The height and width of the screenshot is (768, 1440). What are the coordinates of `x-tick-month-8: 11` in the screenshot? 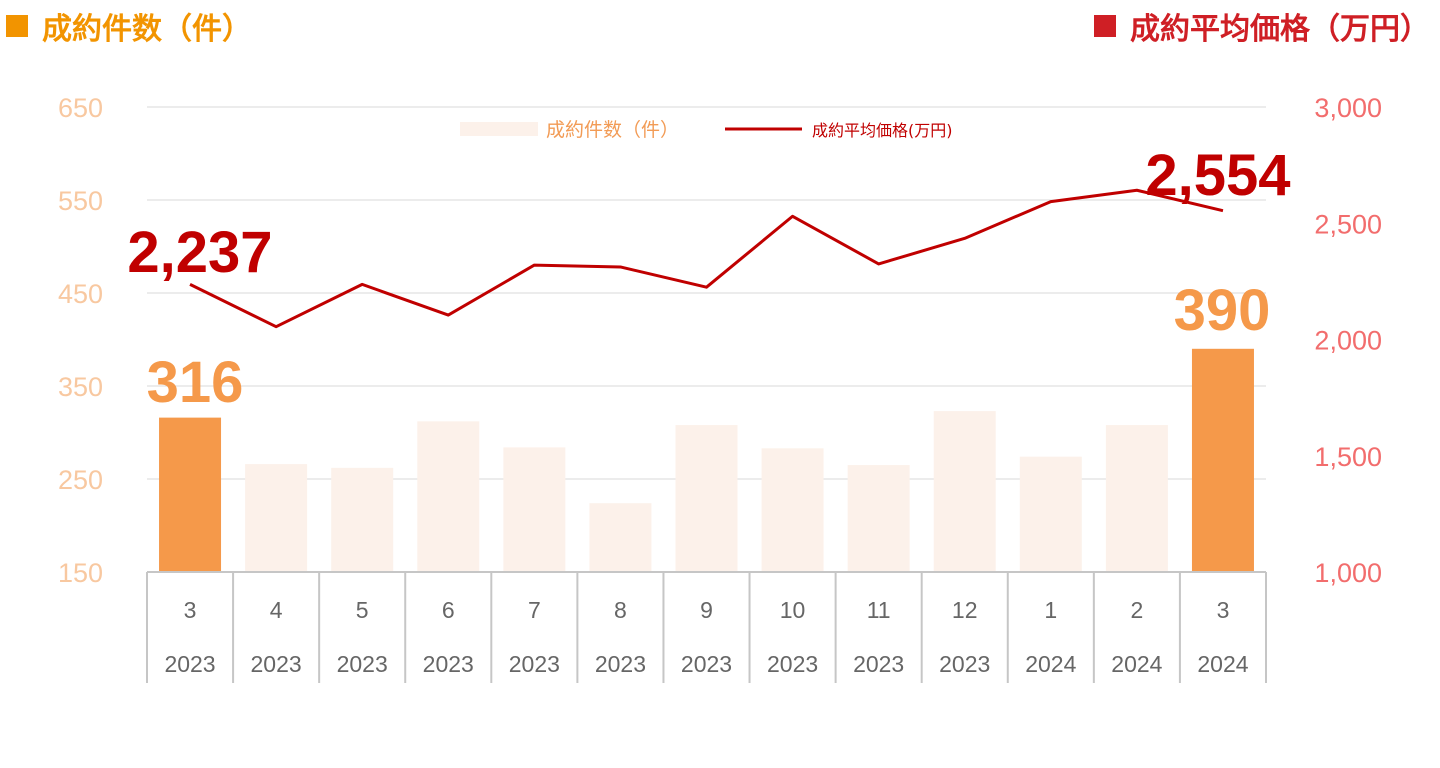 It's located at (879, 610).